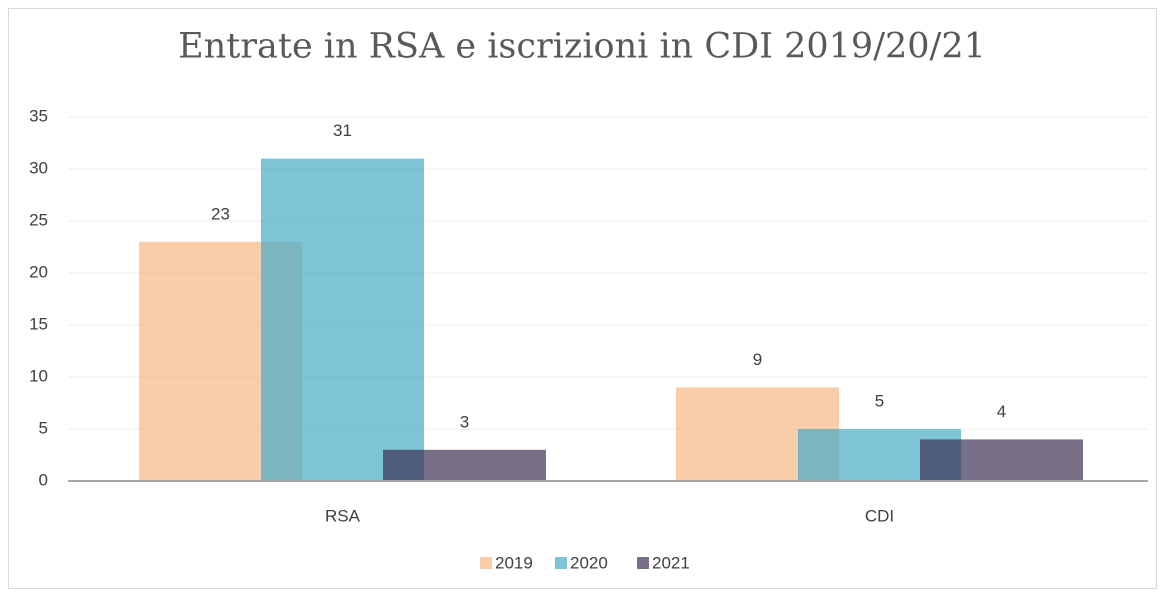 The width and height of the screenshot is (1165, 596). I want to click on y-tick-label: 5, so click(43, 427).